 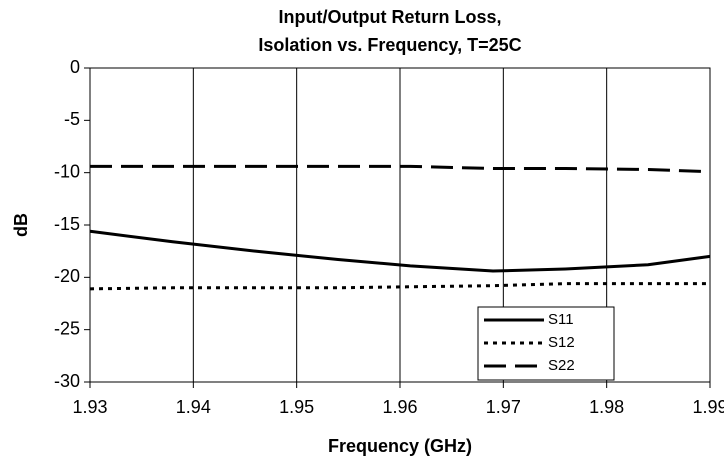 I want to click on y-tick-label: -25, so click(x=67, y=328).